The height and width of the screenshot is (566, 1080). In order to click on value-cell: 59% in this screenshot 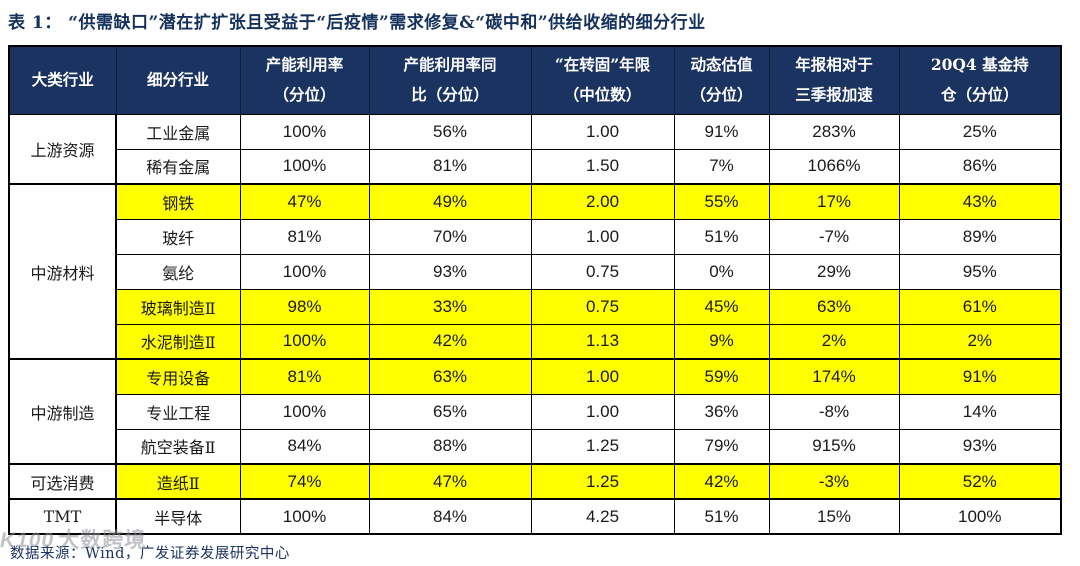, I will do `click(721, 376)`.